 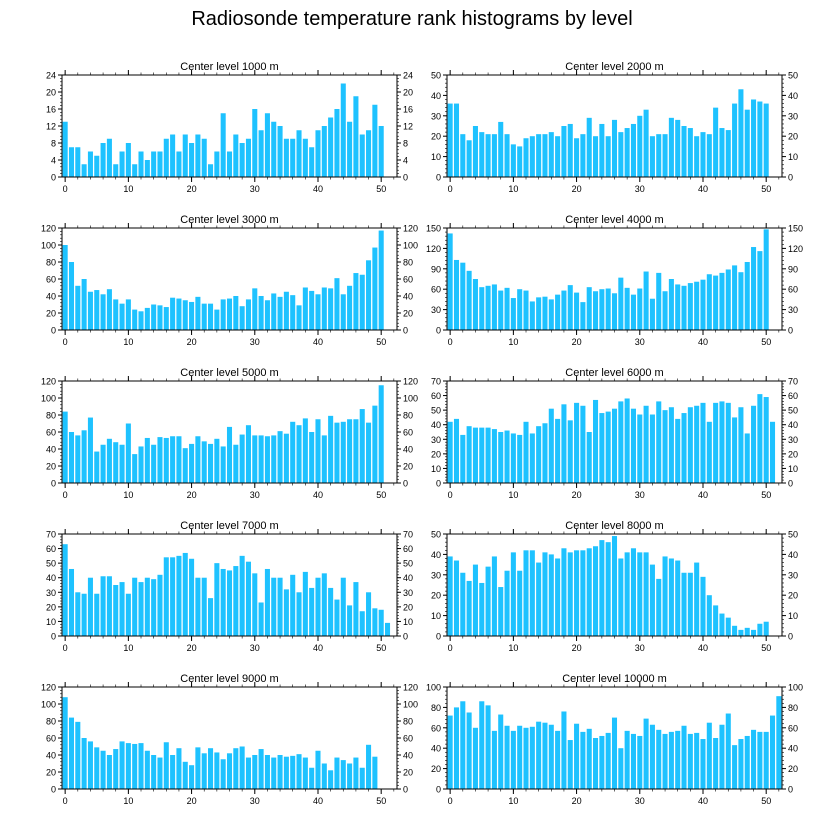 I want to click on y-tick-label: 10, so click(x=793, y=616).